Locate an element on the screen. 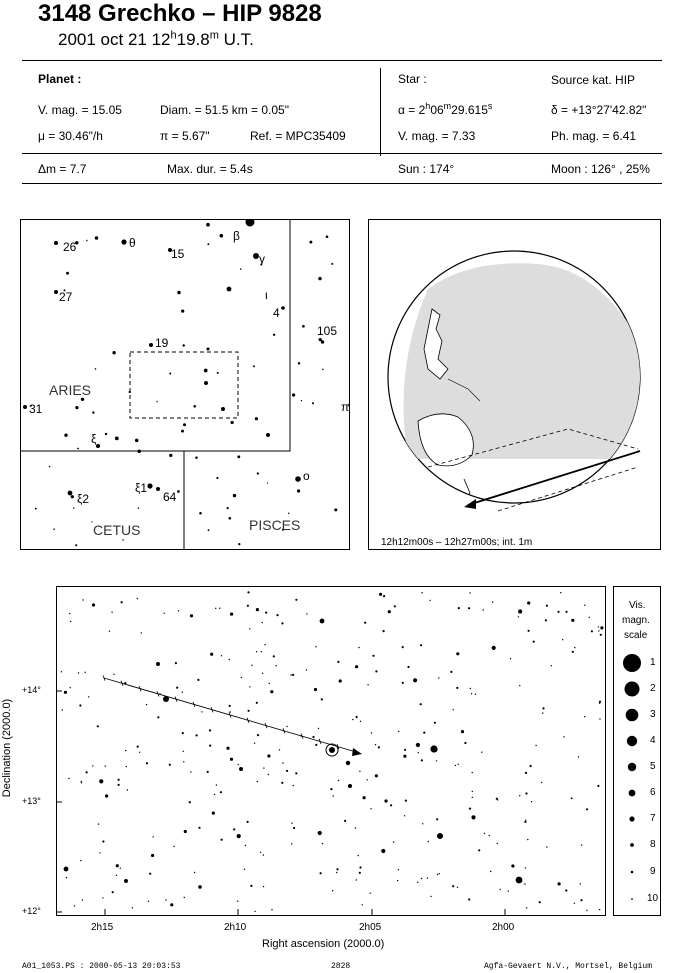 This screenshot has width=680, height=973. label-pisces: PISCES is located at coordinates (275, 525).